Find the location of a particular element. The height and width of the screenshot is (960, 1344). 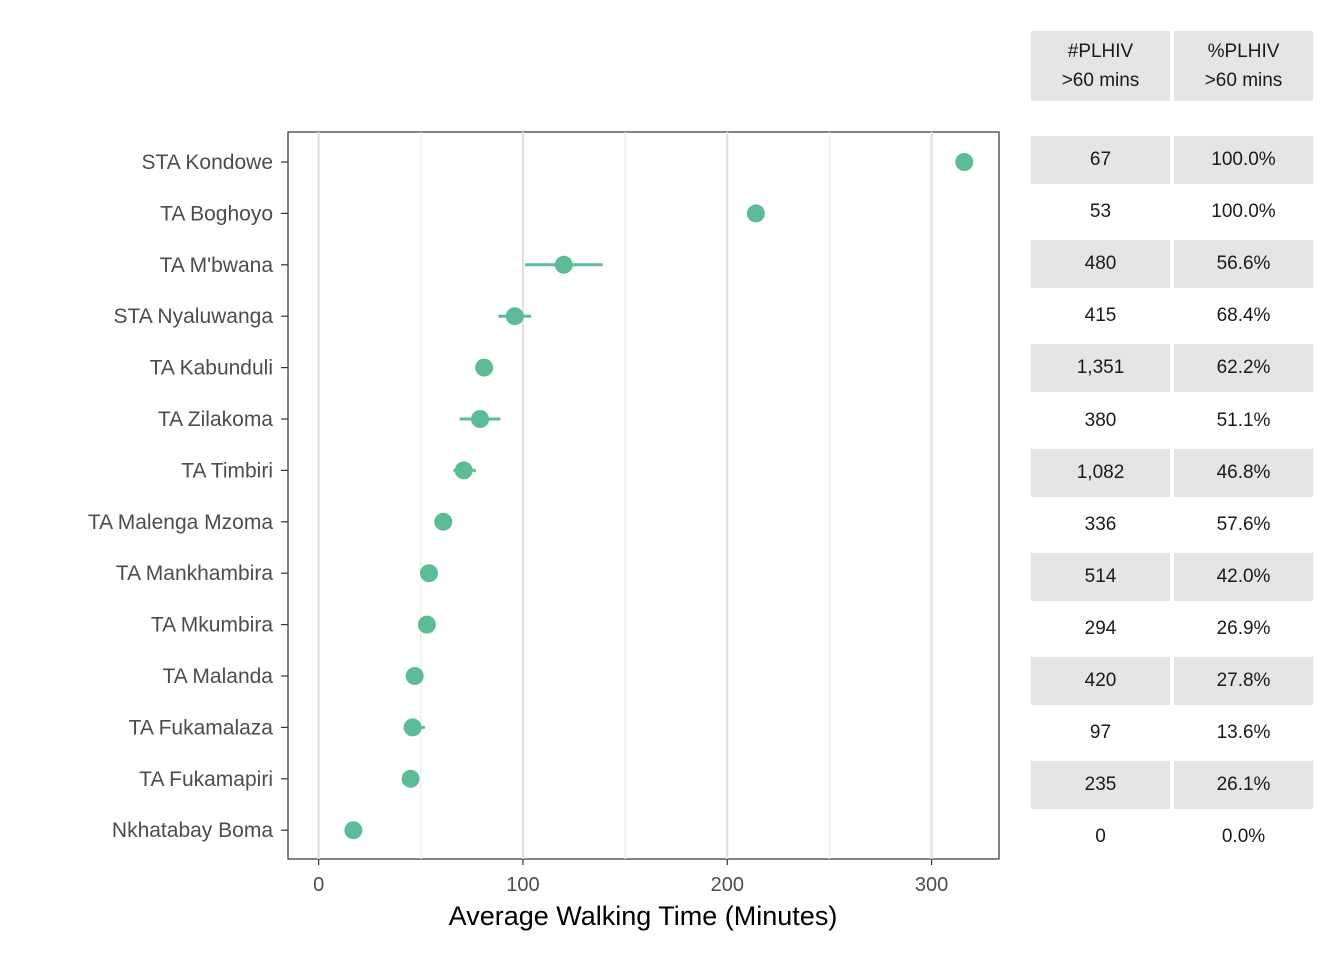

table-cell-count: 0 is located at coordinates (1100, 837).